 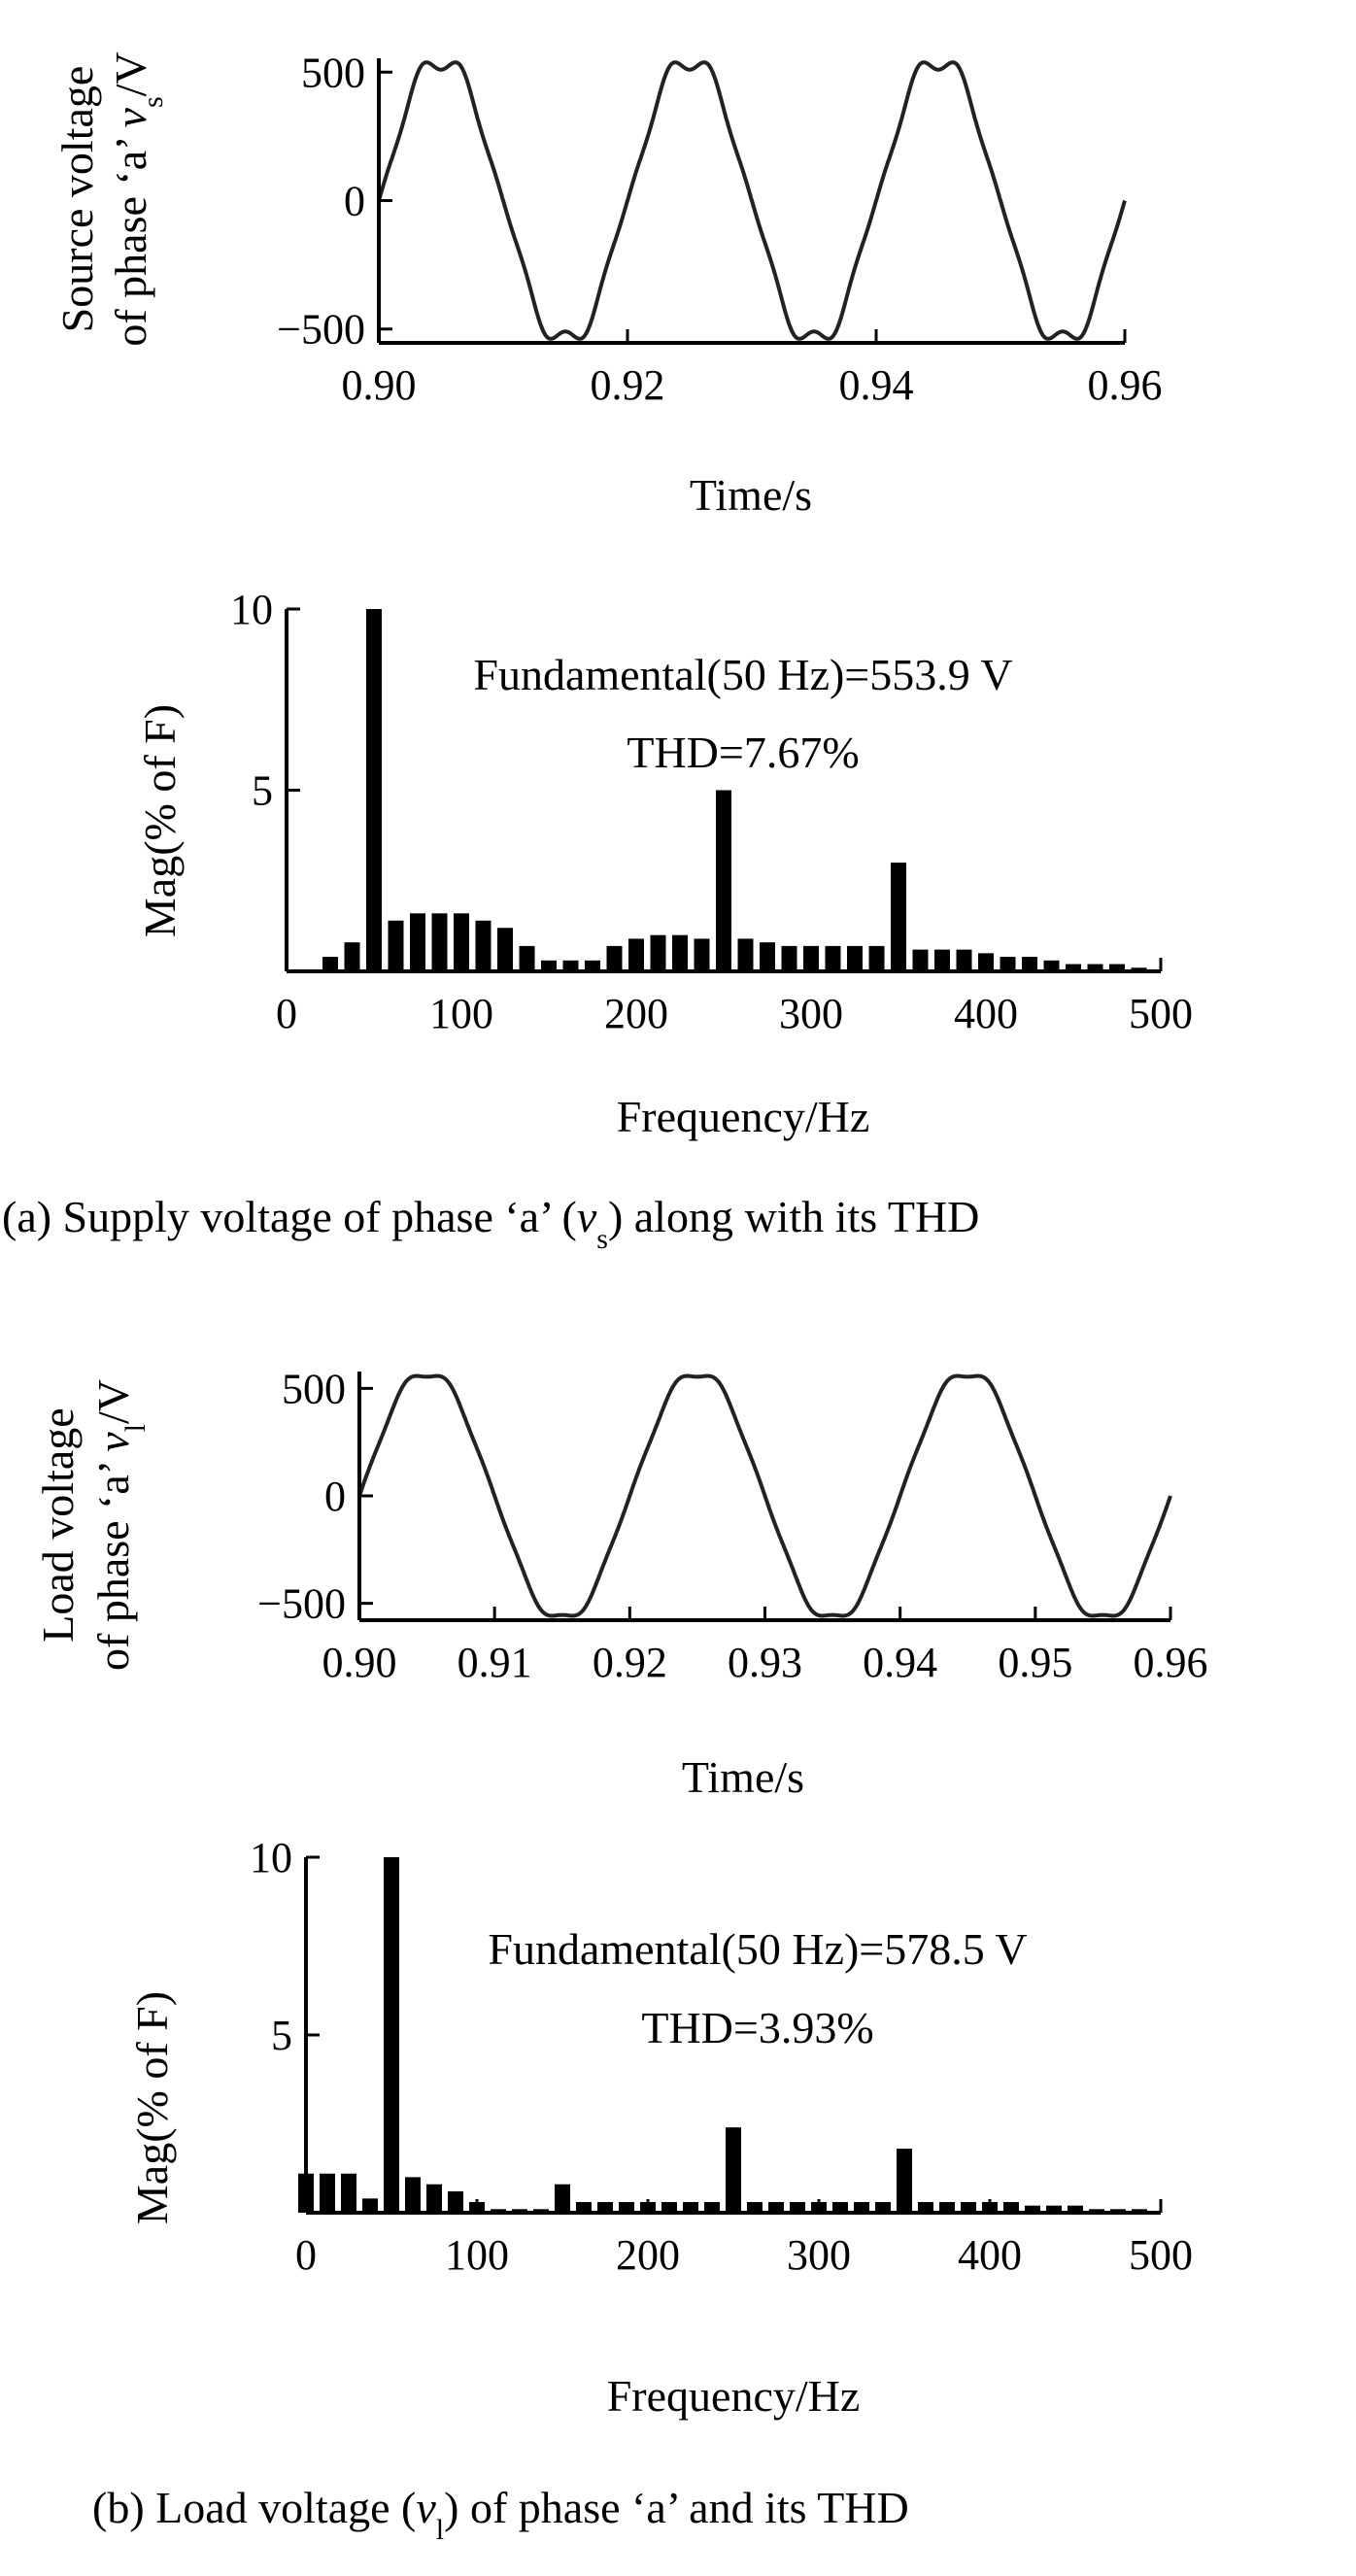 I want to click on chart-b-spectrum-xlabel: Frequency/Hz, so click(x=734, y=2396).